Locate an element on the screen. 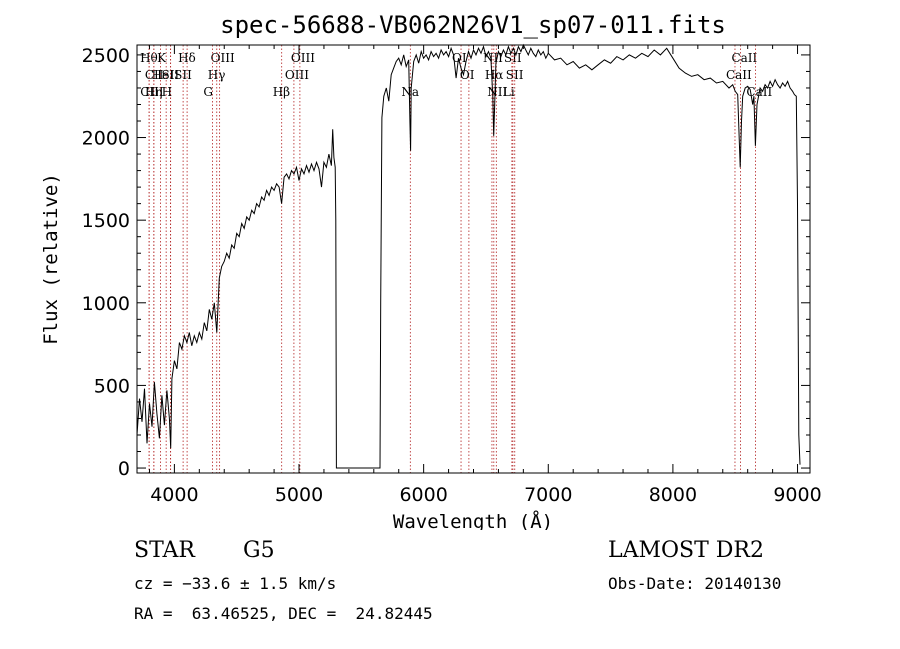 This screenshot has height=649, width=900. spectral-line-label: Hα is located at coordinates (494, 75).